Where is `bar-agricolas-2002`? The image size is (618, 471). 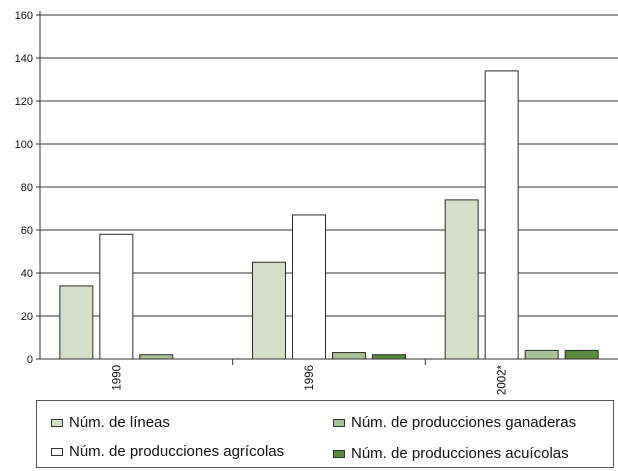
bar-agricolas-2002 is located at coordinates (501, 215).